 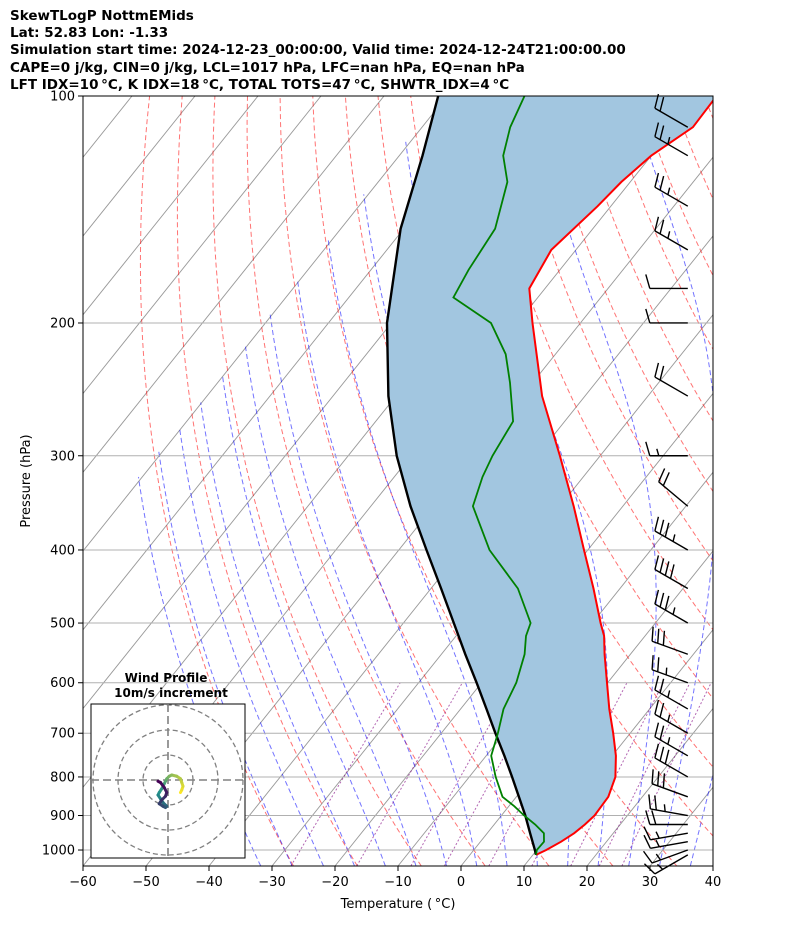 What do you see at coordinates (62, 550) in the screenshot?
I see `y-tick-label: 400` at bounding box center [62, 550].